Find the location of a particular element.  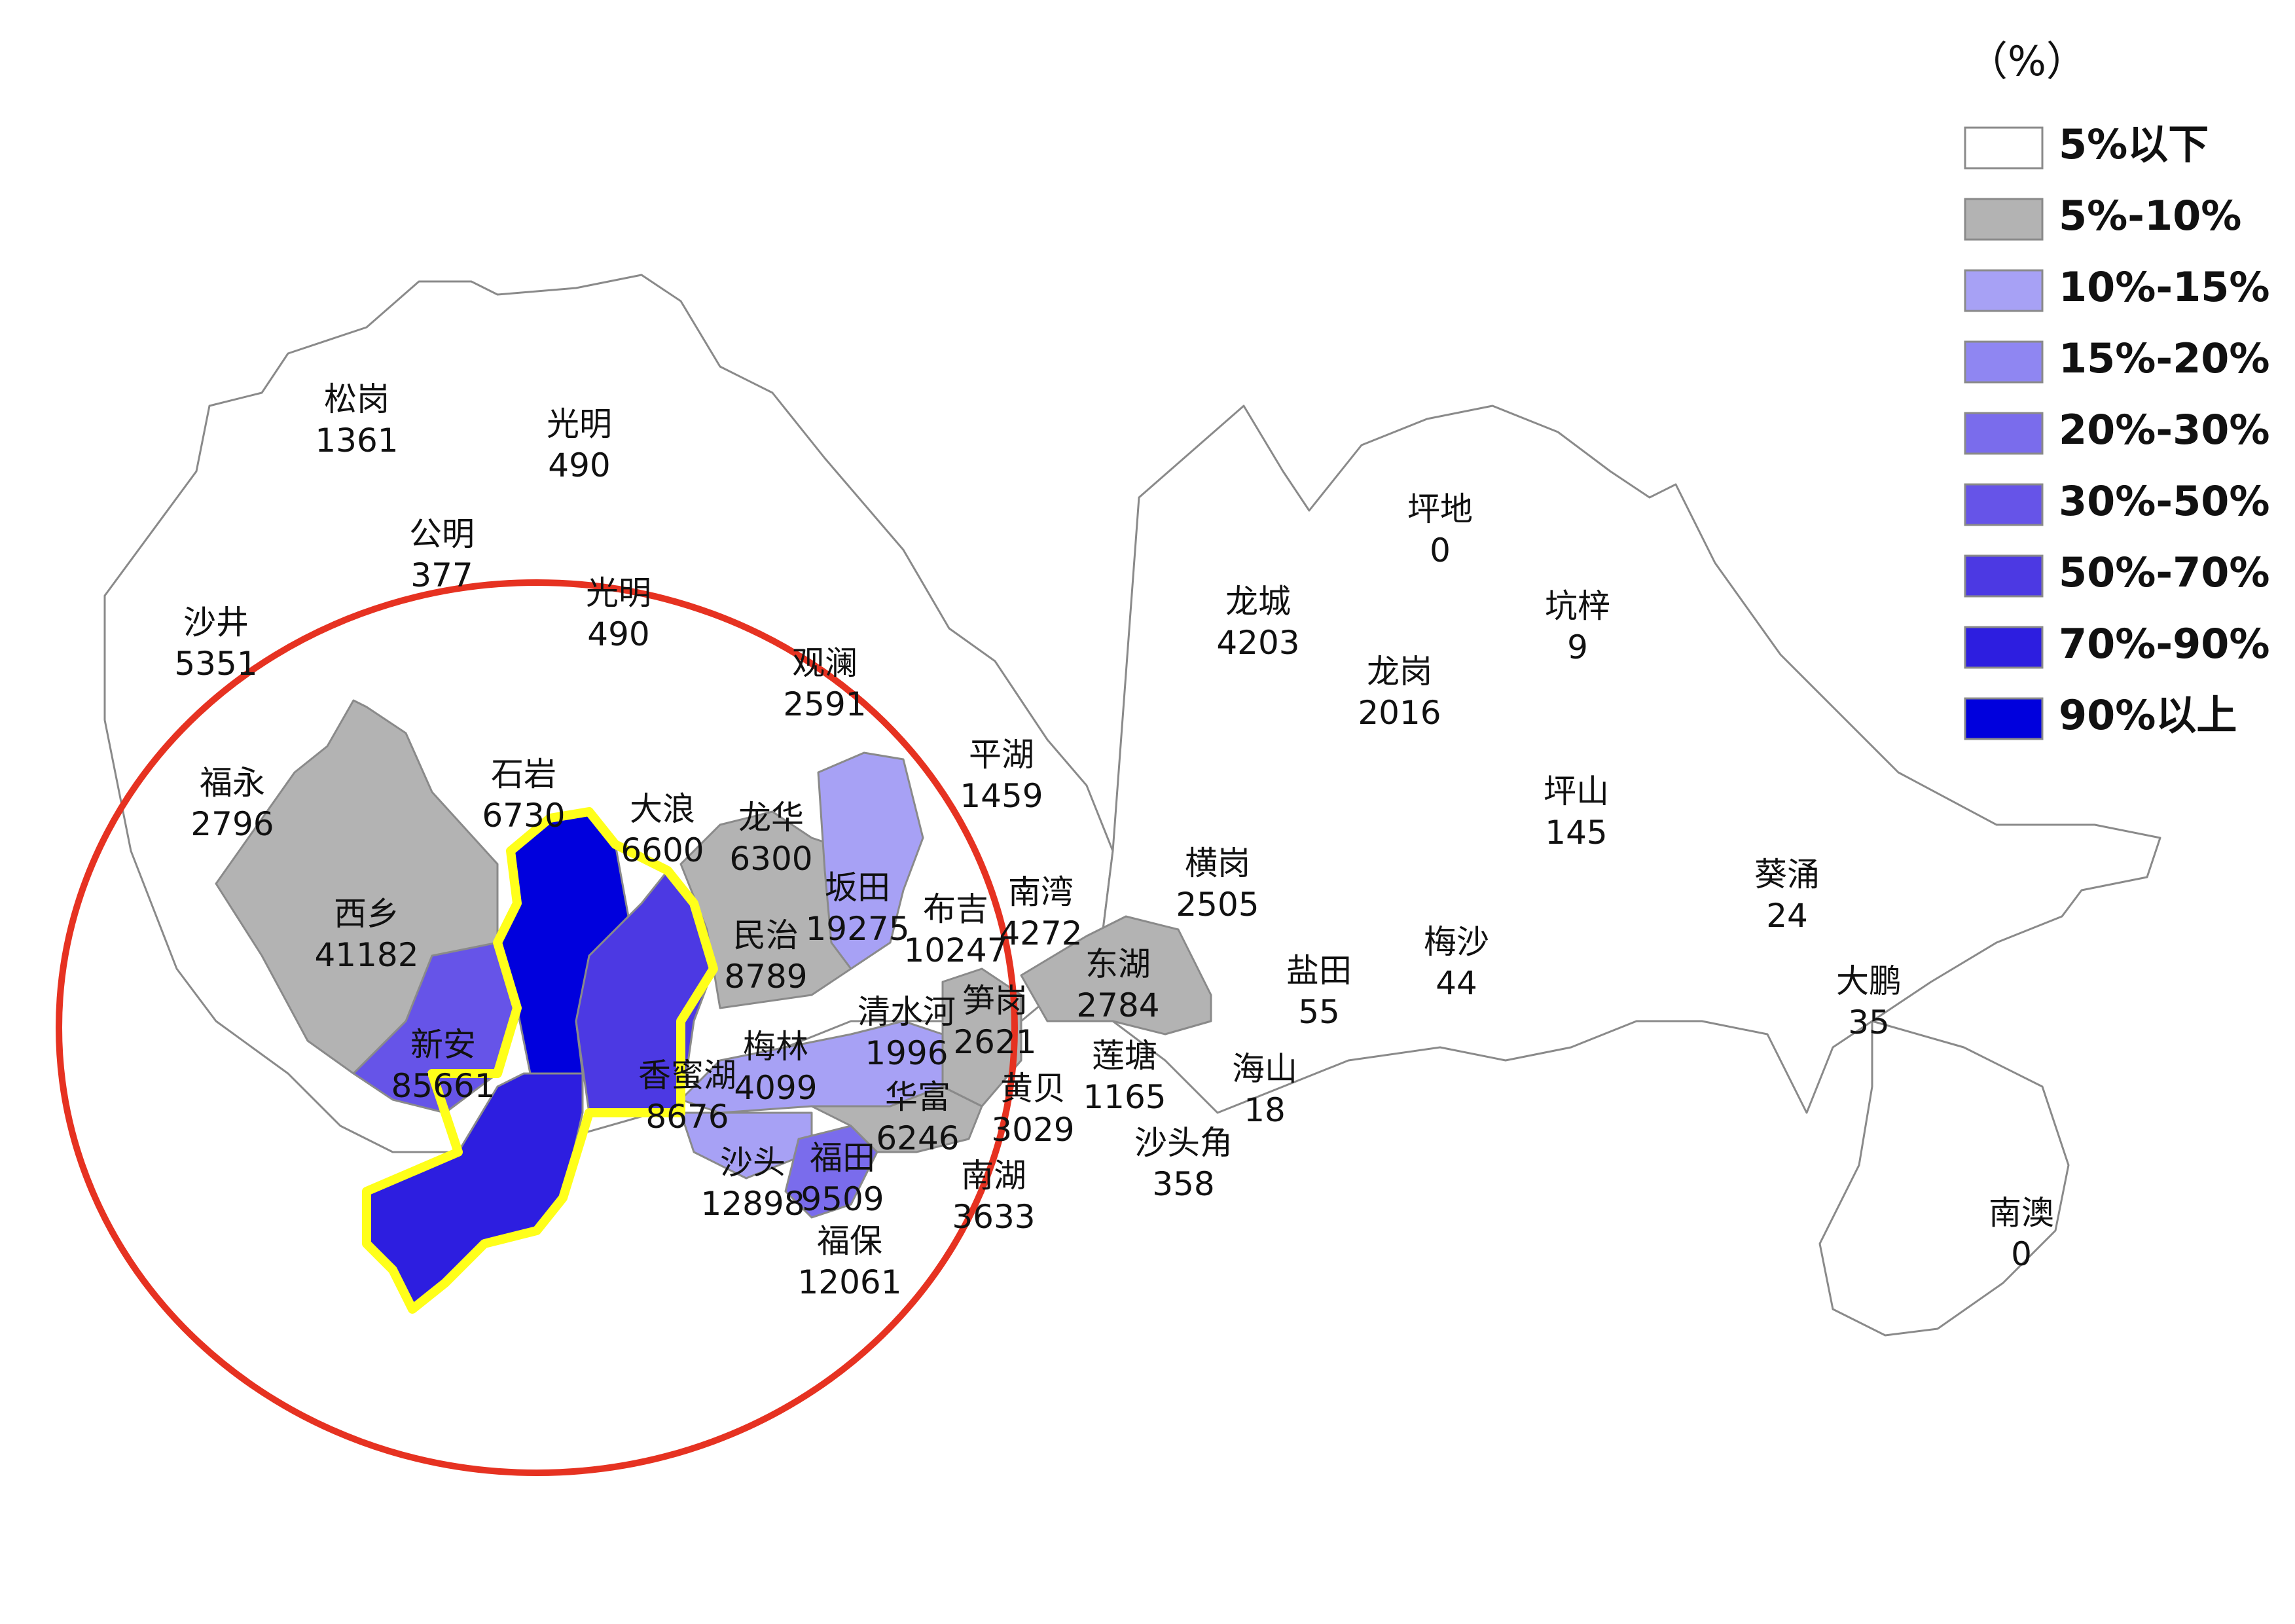

label-shajing: 沙井 5351 is located at coordinates (216, 643).